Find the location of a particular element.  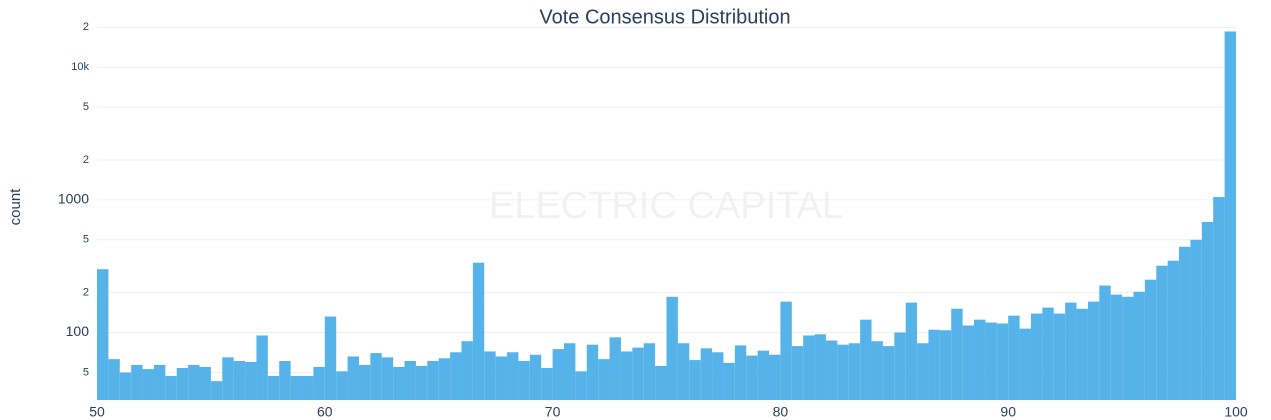

y-tick-label: 10k is located at coordinates (80, 67).